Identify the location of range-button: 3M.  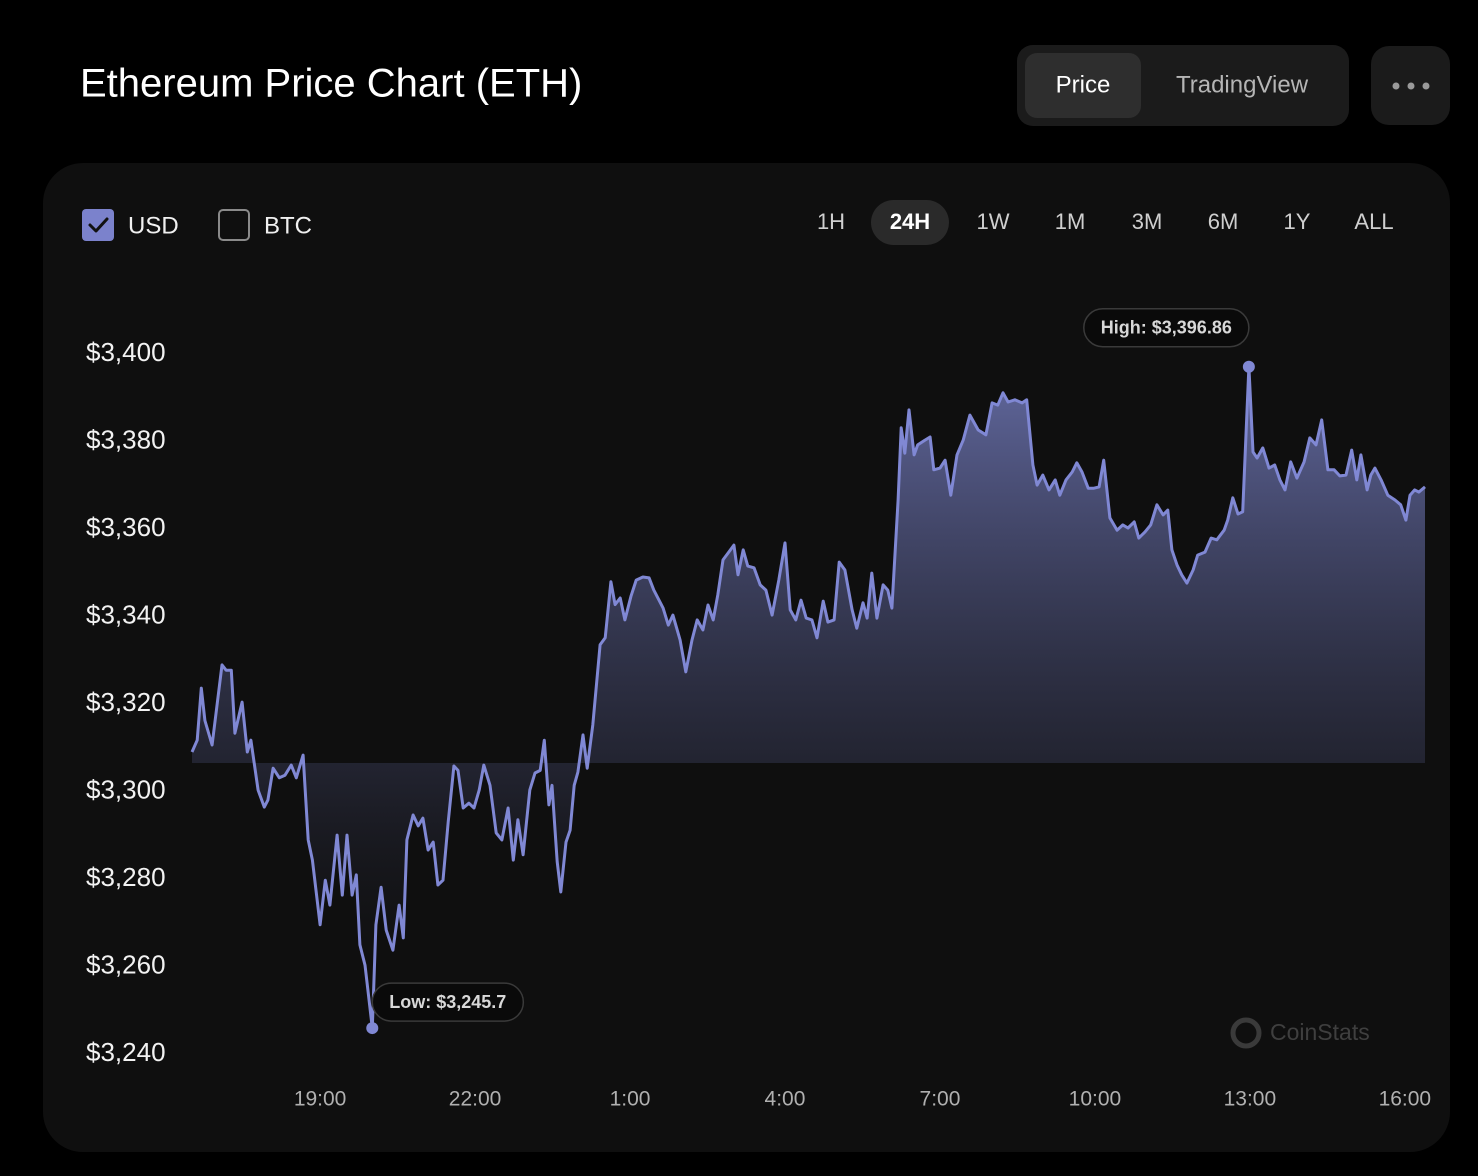
(1147, 221).